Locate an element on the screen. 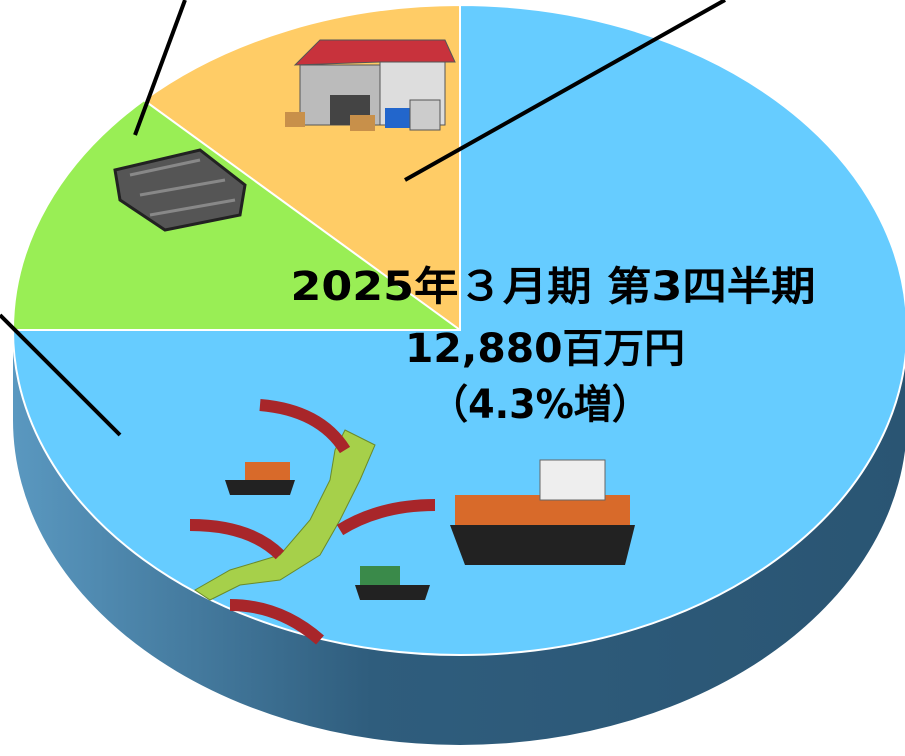  chart-title: 2025年３月期 第3四半期 is located at coordinates (553, 287).